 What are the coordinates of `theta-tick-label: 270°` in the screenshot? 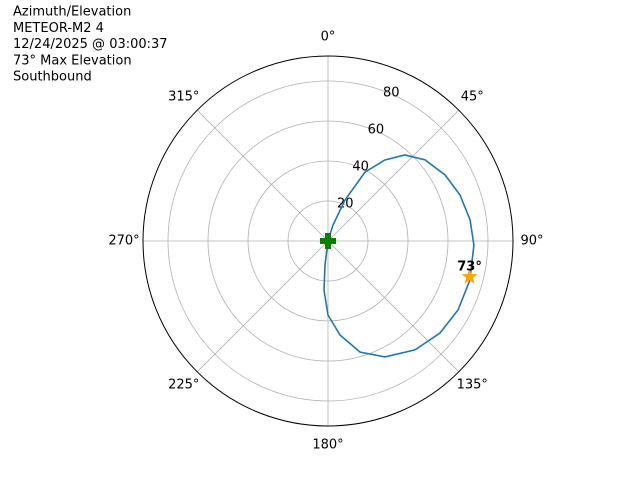 It's located at (123, 241).